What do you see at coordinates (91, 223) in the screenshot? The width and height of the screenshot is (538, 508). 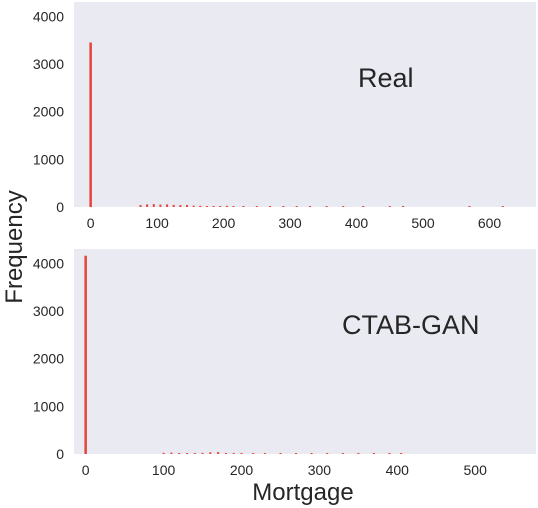 I see `real-x-tick-label: 0` at bounding box center [91, 223].